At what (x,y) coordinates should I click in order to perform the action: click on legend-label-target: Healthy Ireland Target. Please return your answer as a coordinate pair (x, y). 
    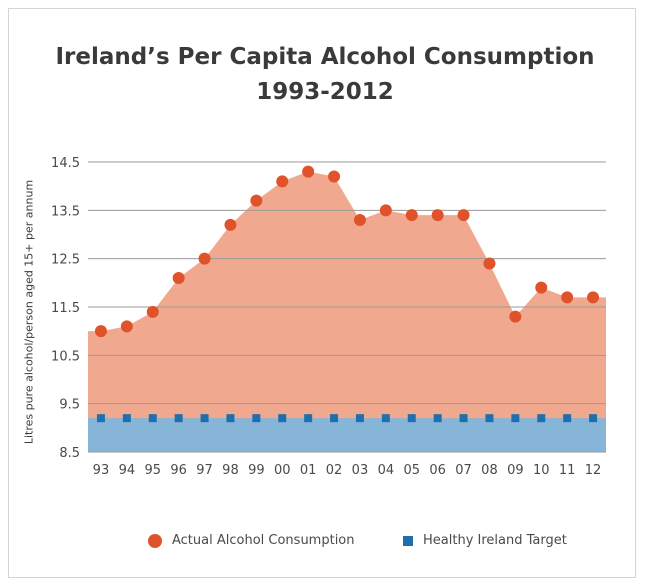
    Looking at the image, I should click on (495, 540).